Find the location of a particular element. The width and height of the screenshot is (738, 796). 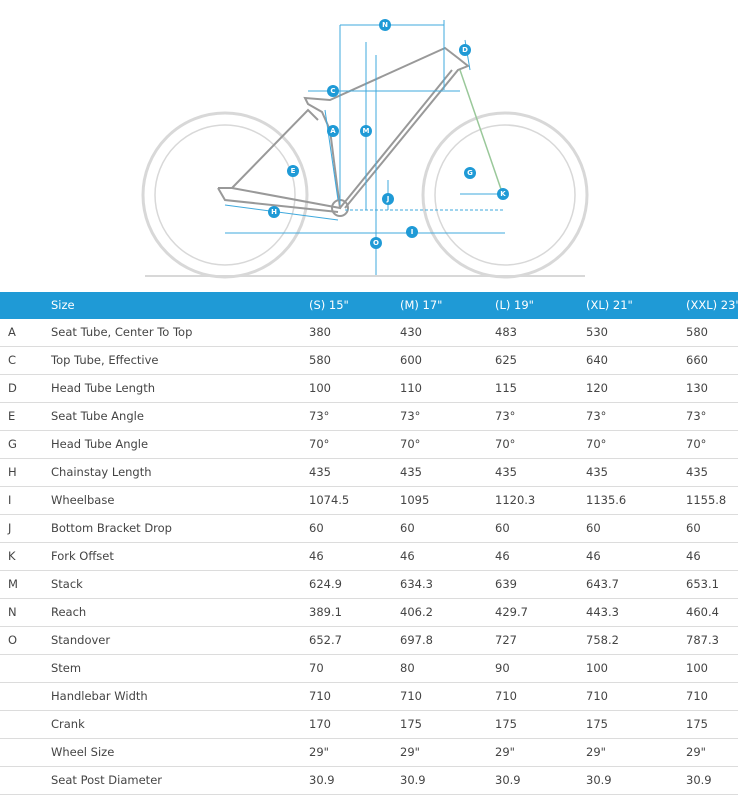

value-cell: 1120.3 is located at coordinates (515, 500).